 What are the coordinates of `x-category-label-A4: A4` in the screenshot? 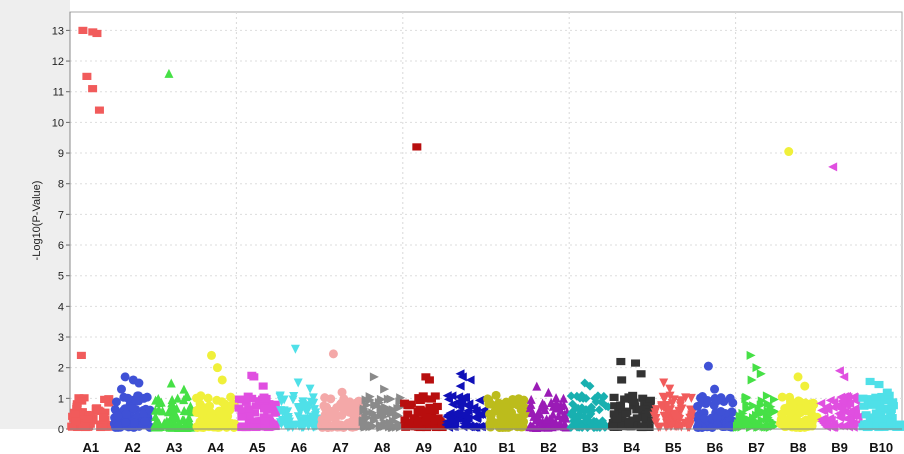 It's located at (215, 447).